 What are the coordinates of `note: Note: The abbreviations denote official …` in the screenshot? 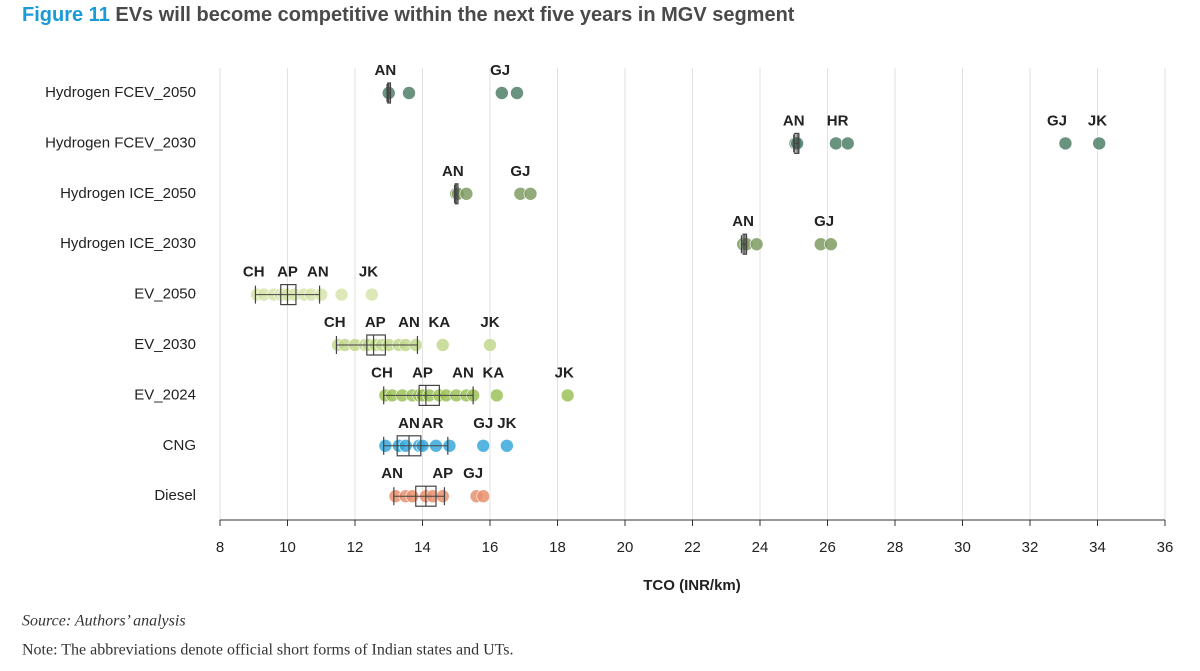 It's located at (268, 650).